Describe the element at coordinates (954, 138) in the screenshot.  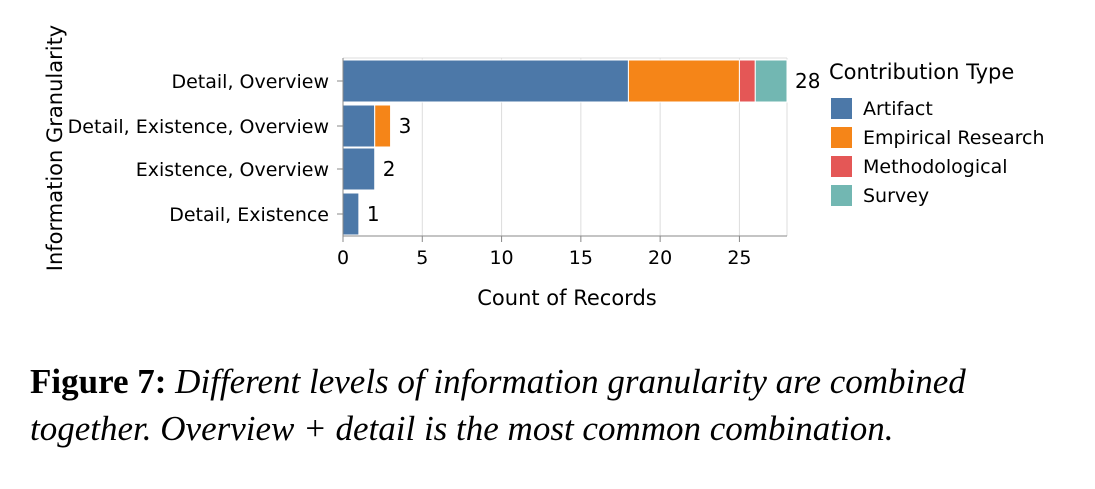
I see `legend-label: Empirical Research` at that location.